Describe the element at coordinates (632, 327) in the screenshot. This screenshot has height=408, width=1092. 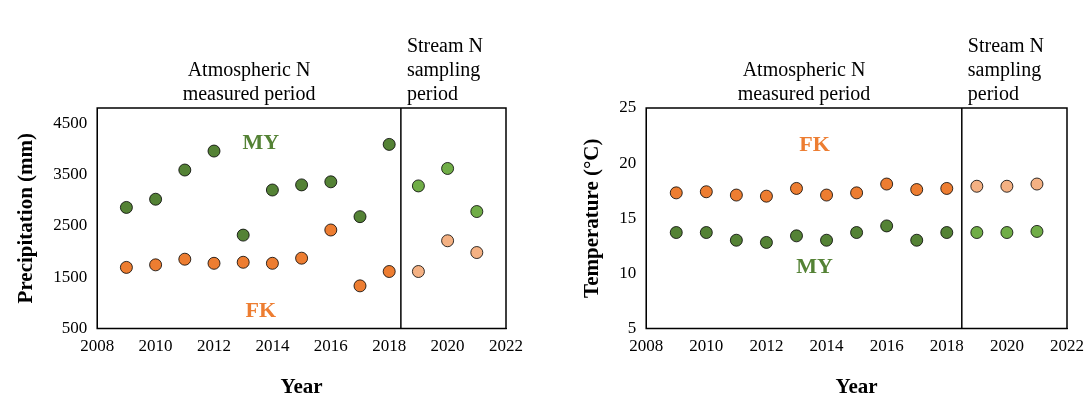
I see `y-tick-label: 5` at that location.